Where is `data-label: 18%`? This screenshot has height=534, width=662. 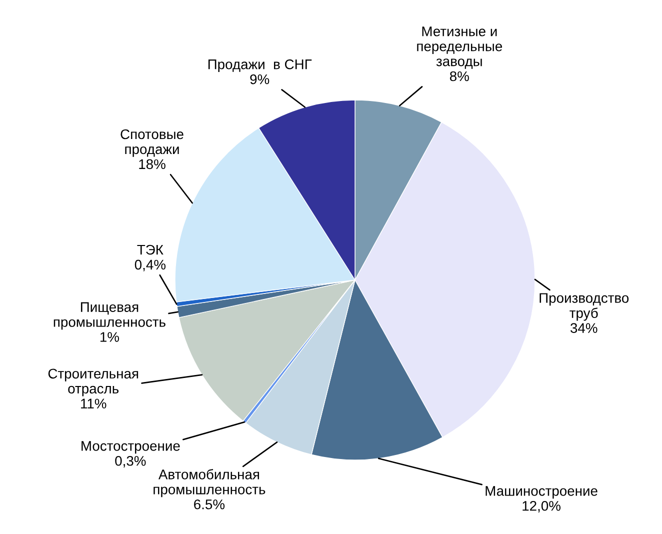 data-label: 18% is located at coordinates (152, 164).